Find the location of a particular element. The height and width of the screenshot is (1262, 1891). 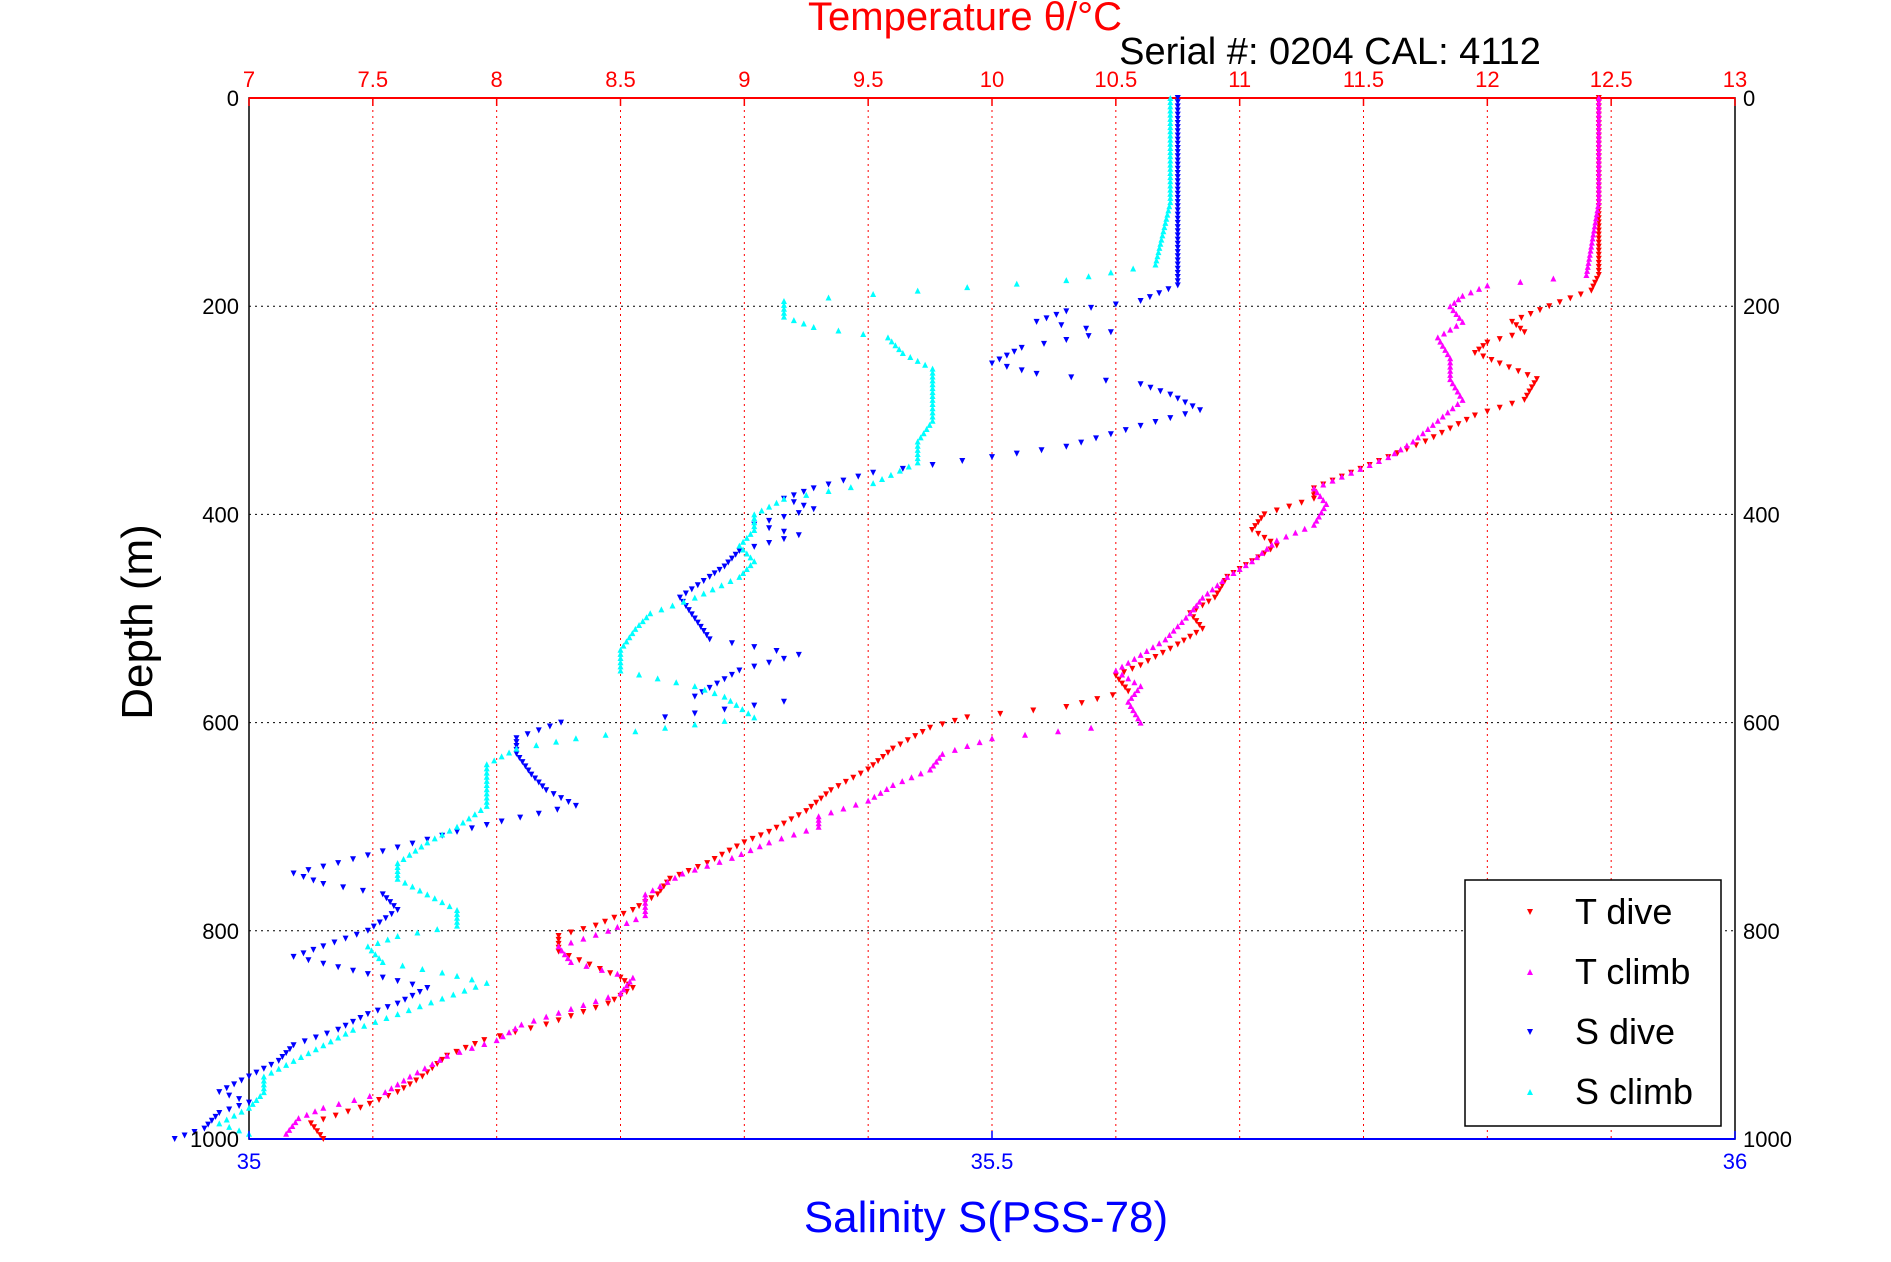

depth-tick-labels-left: 0 200 400 600 800 1000 is located at coordinates (214, 619).